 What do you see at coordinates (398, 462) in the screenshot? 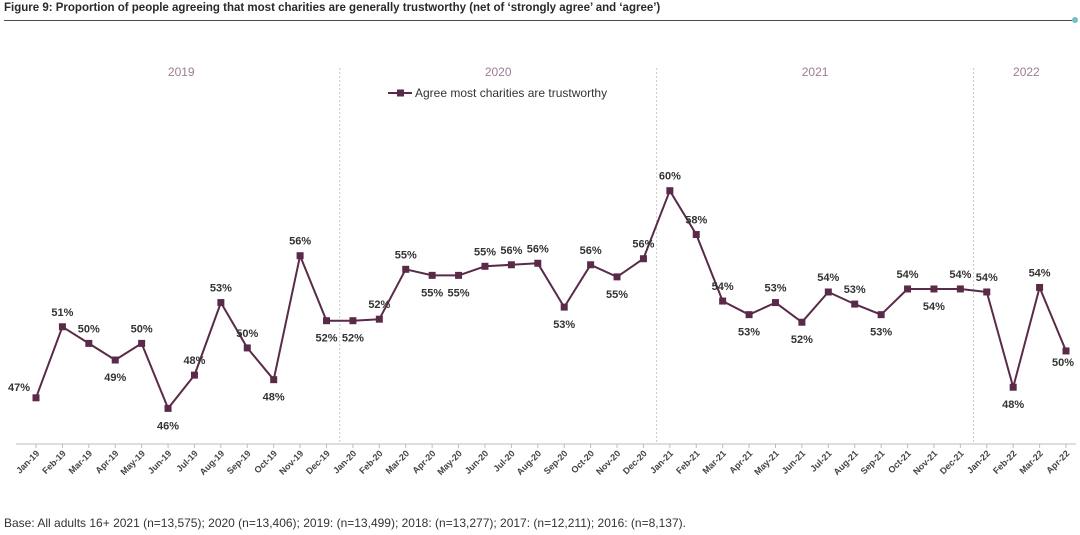
I see `x-tick-label: Mar-20` at bounding box center [398, 462].